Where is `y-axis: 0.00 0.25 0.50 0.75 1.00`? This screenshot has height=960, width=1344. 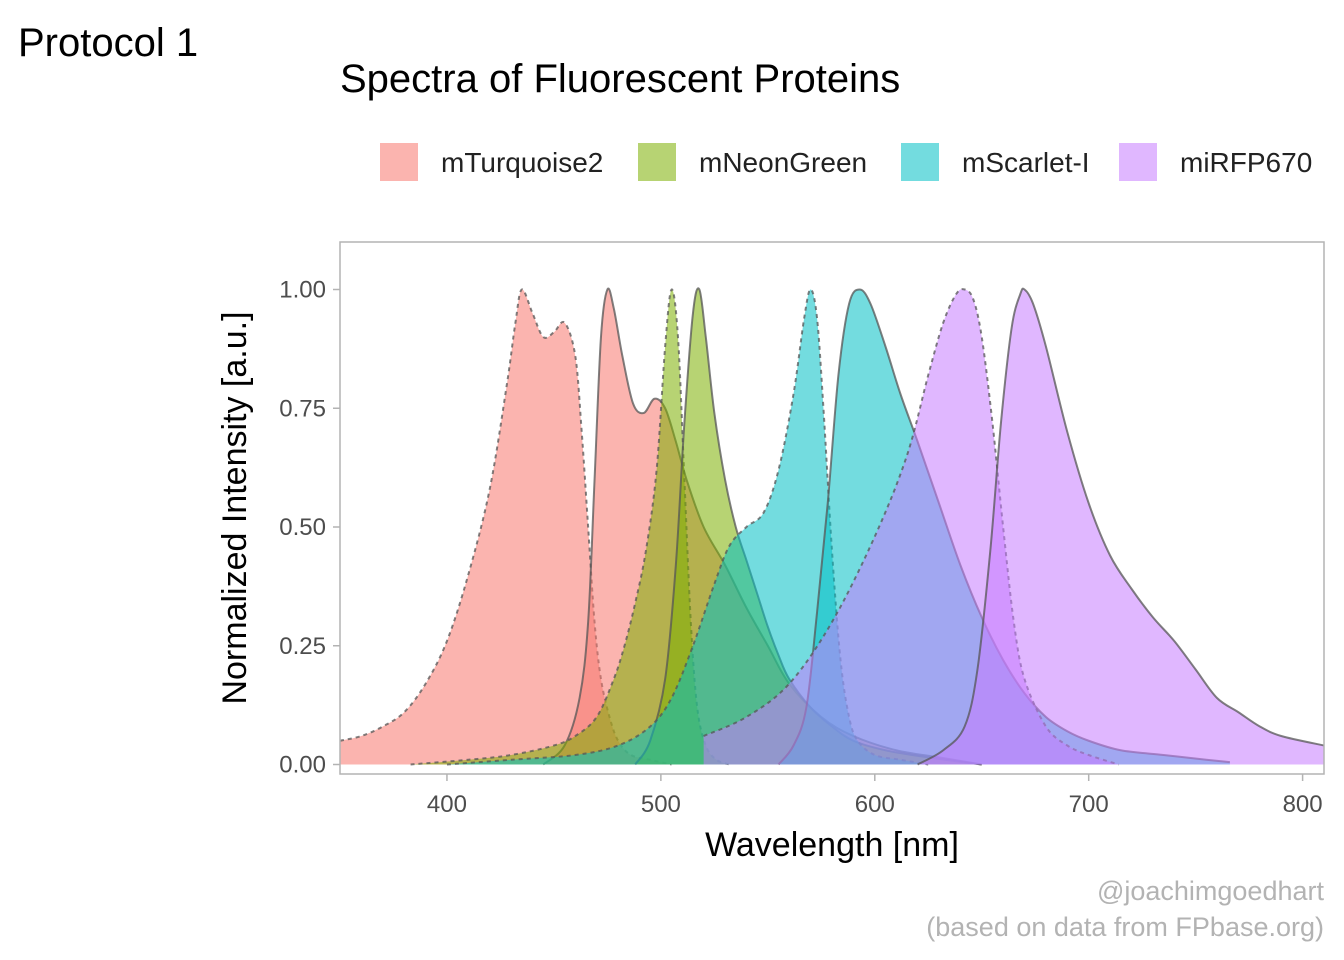 y-axis: 0.00 0.25 0.50 0.75 1.00 is located at coordinates (309, 528).